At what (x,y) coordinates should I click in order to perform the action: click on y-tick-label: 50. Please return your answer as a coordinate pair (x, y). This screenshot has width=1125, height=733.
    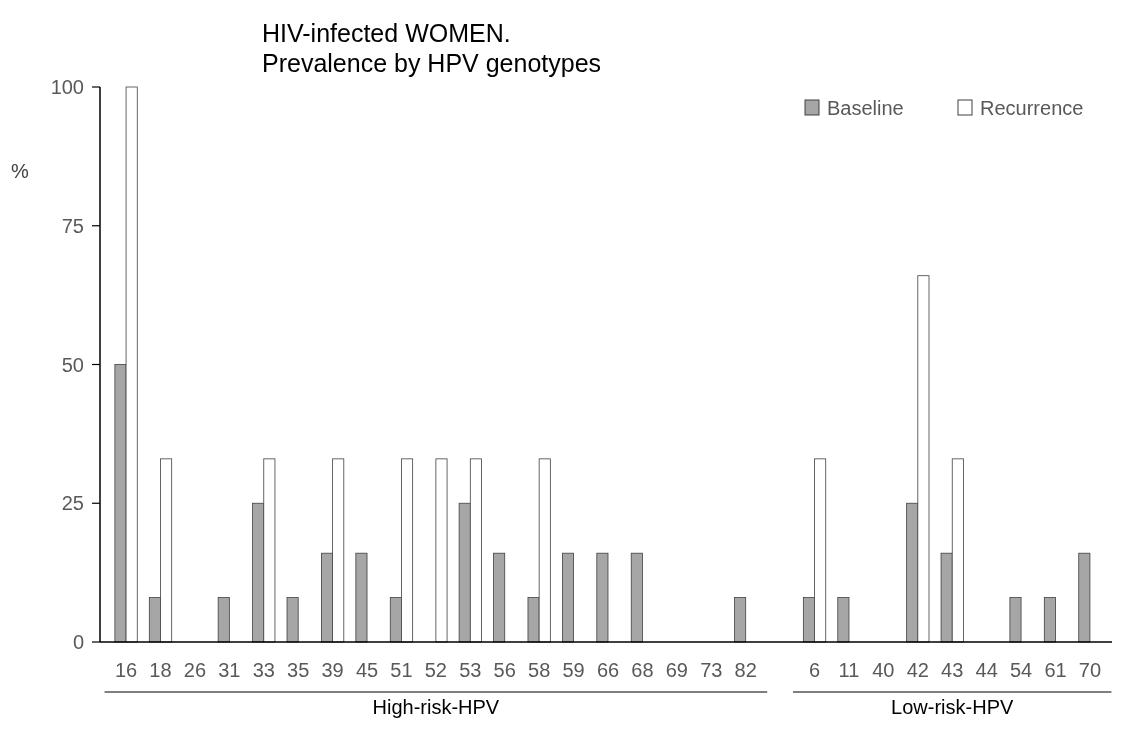
    Looking at the image, I should click on (72, 364).